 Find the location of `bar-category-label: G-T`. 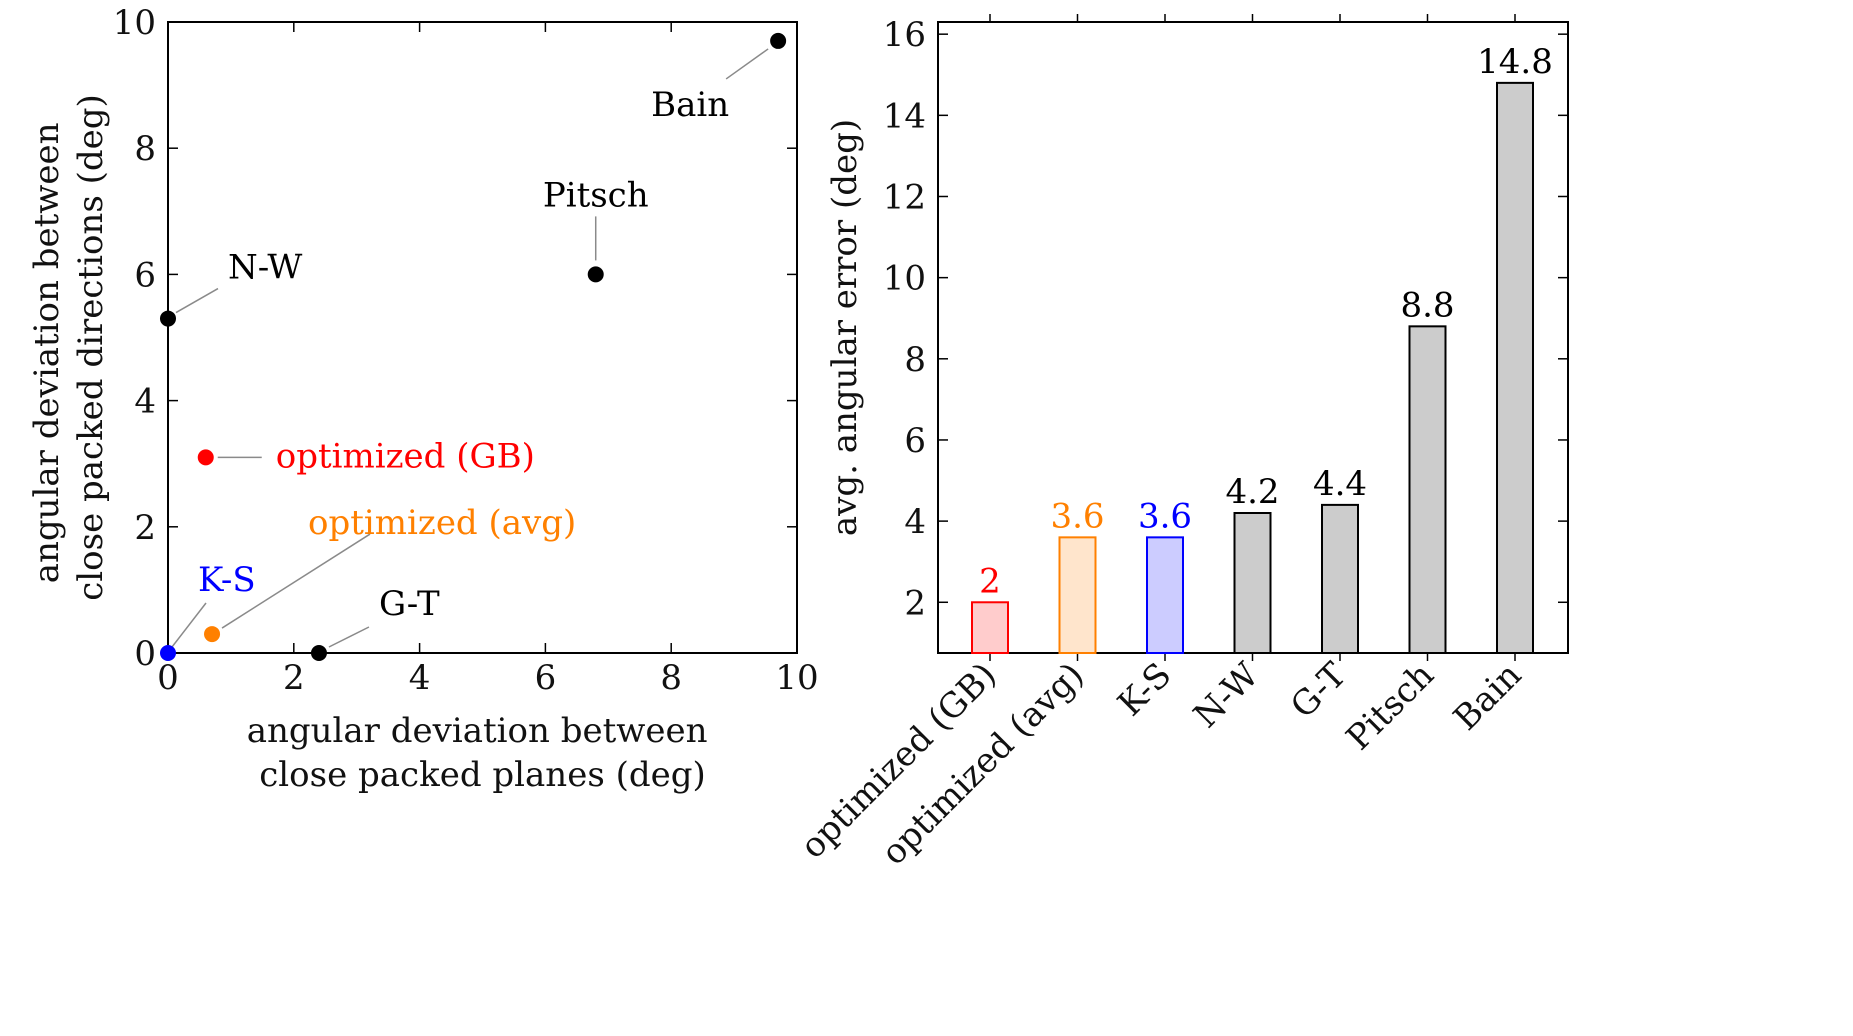

bar-category-label: G-T is located at coordinates (1318, 690).